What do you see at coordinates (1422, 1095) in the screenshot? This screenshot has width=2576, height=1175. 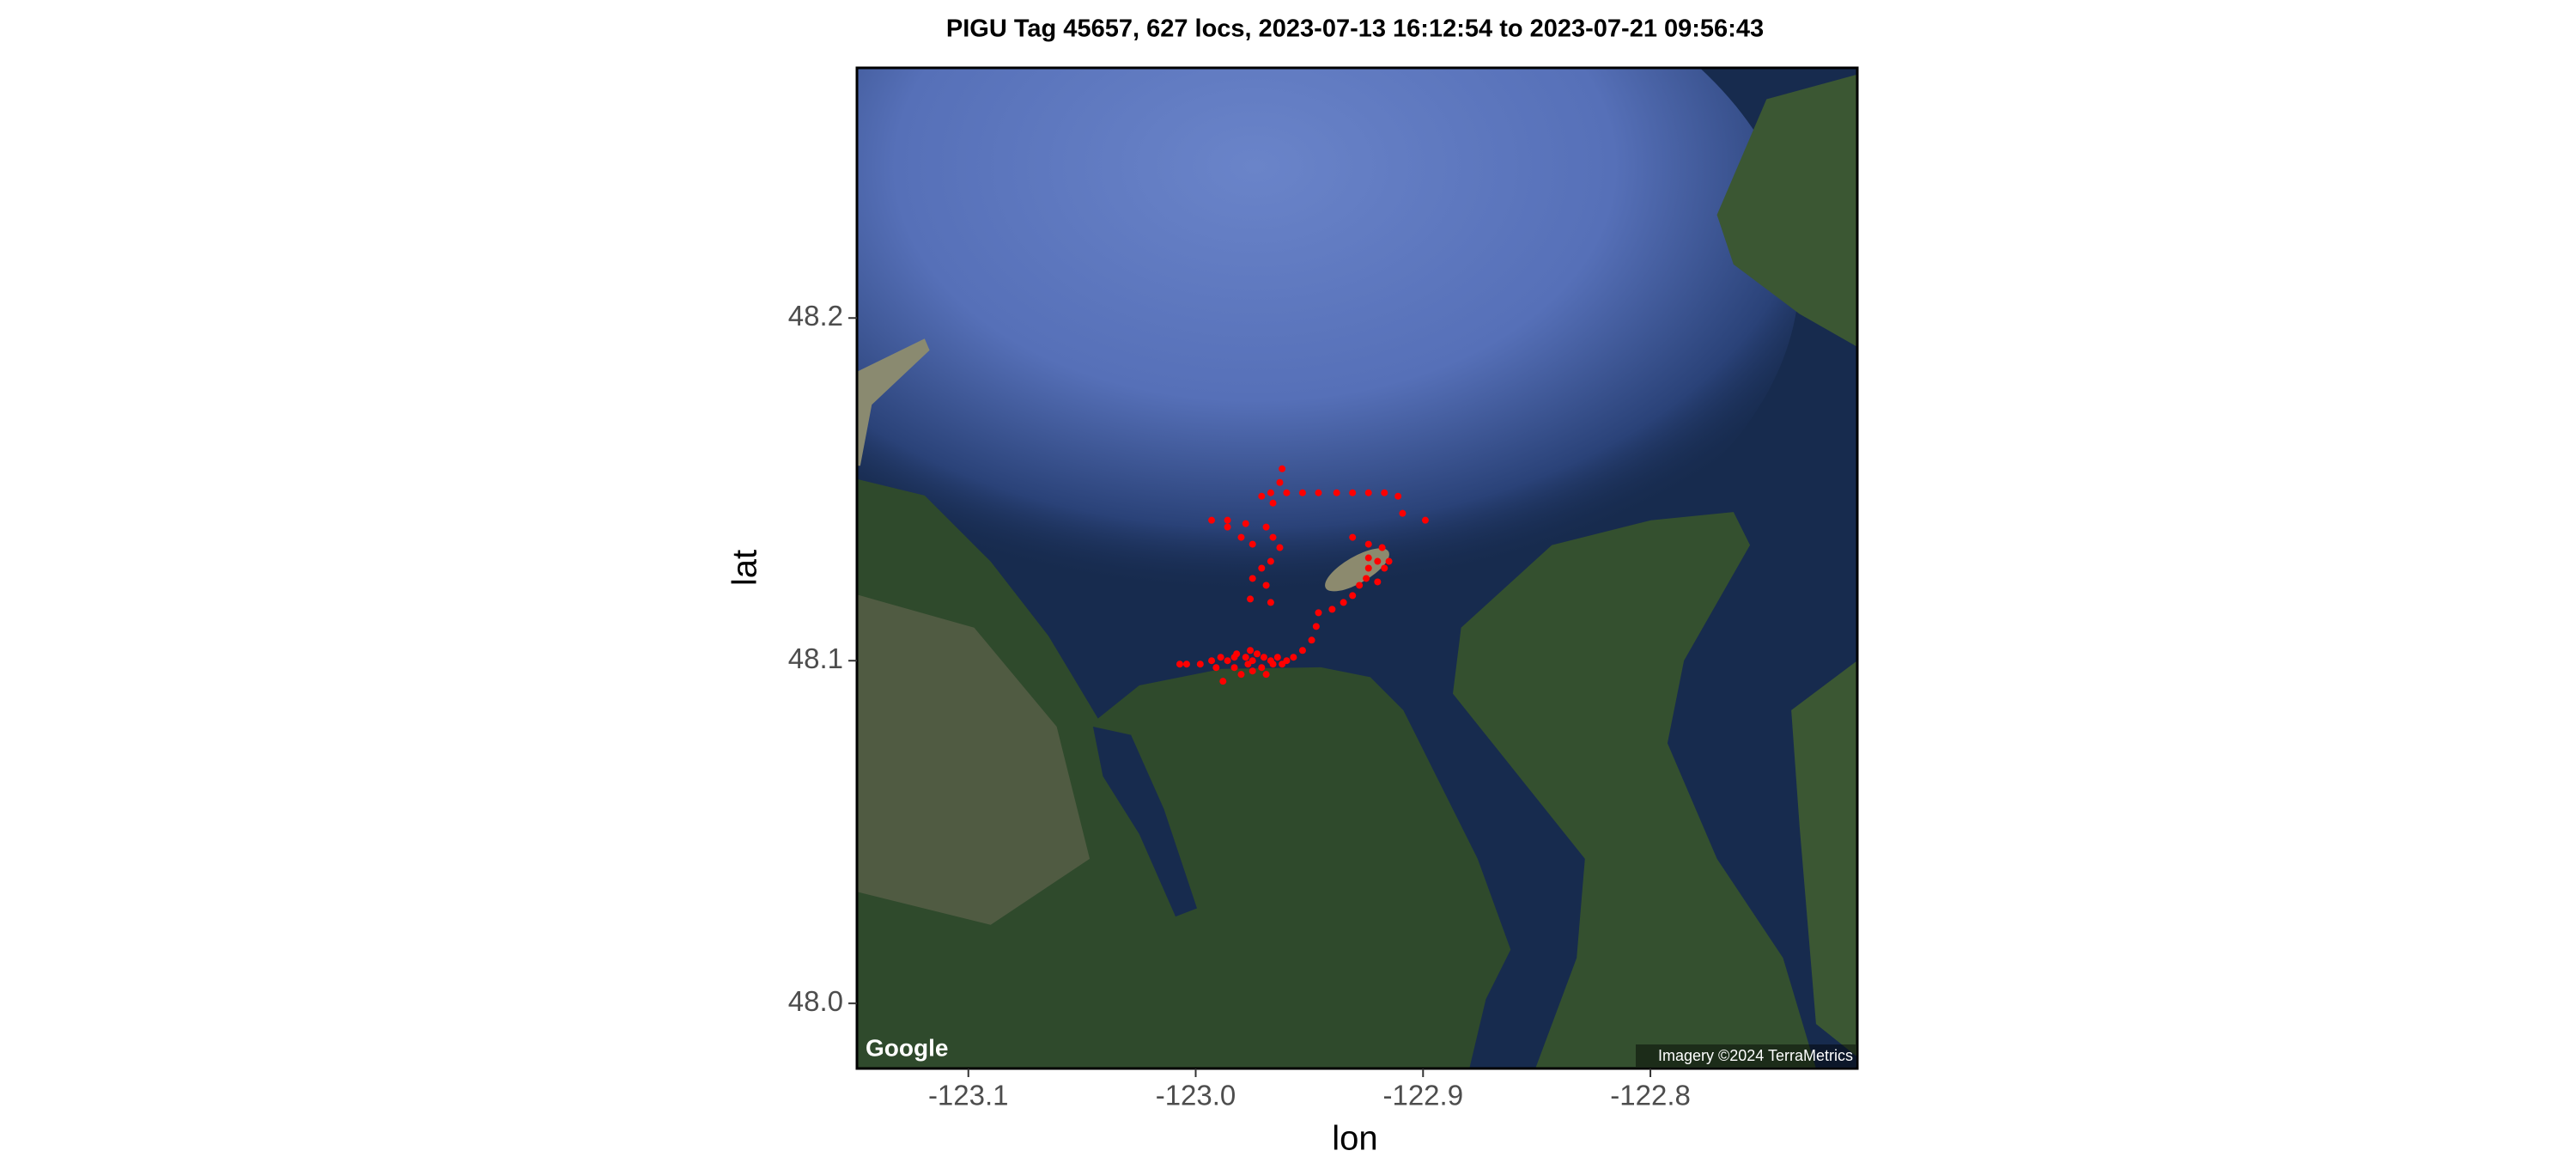 I see `x-tick-label: -122.9` at bounding box center [1422, 1095].